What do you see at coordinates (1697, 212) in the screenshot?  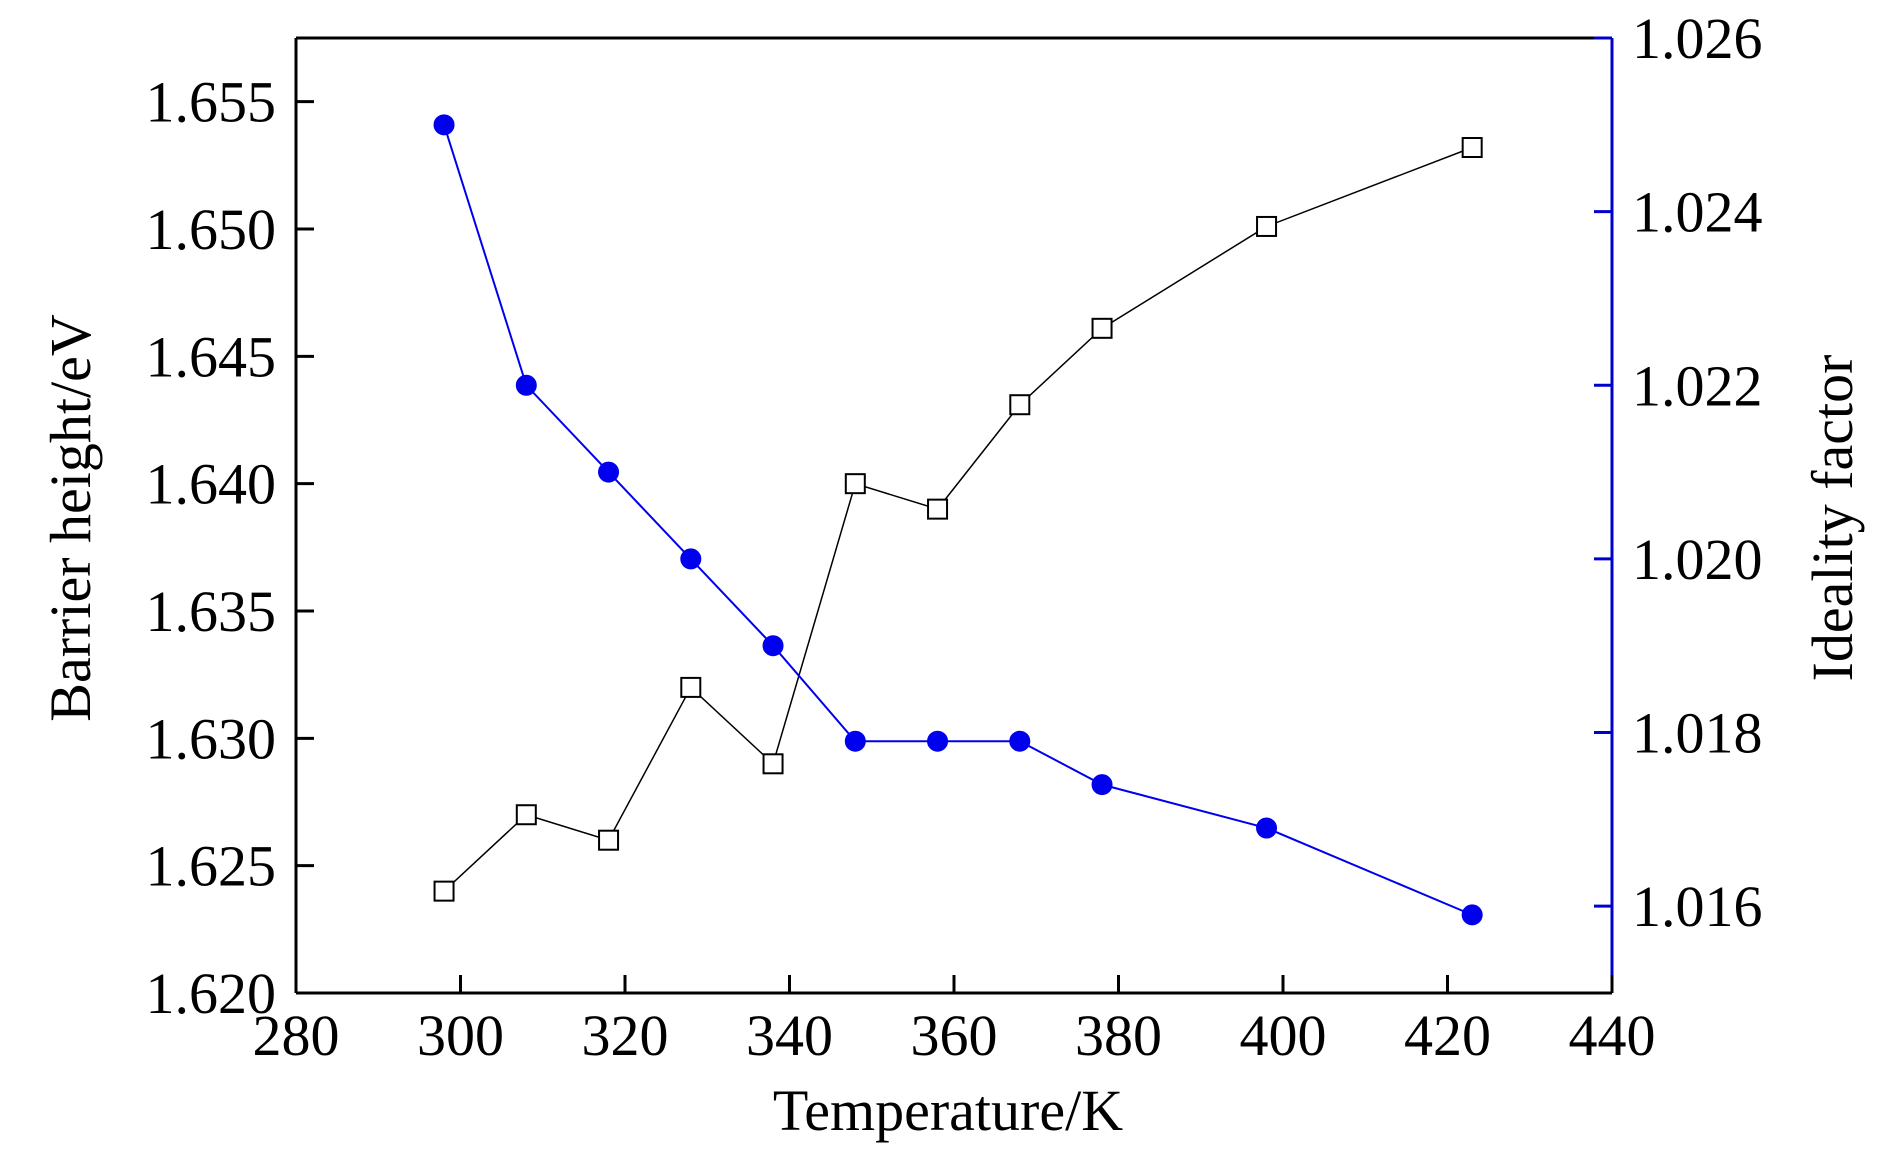 I see `y-right-tick-label: 1.024` at bounding box center [1697, 212].